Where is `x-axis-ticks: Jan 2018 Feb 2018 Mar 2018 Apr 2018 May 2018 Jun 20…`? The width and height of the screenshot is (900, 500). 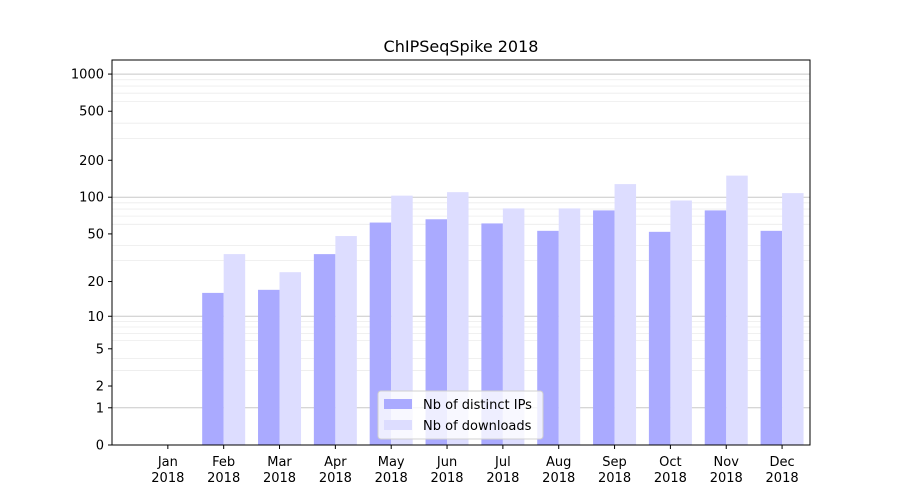 x-axis-ticks: Jan 2018 Feb 2018 Mar 2018 Apr 2018 May 2018 Jun 20… is located at coordinates (475, 465).